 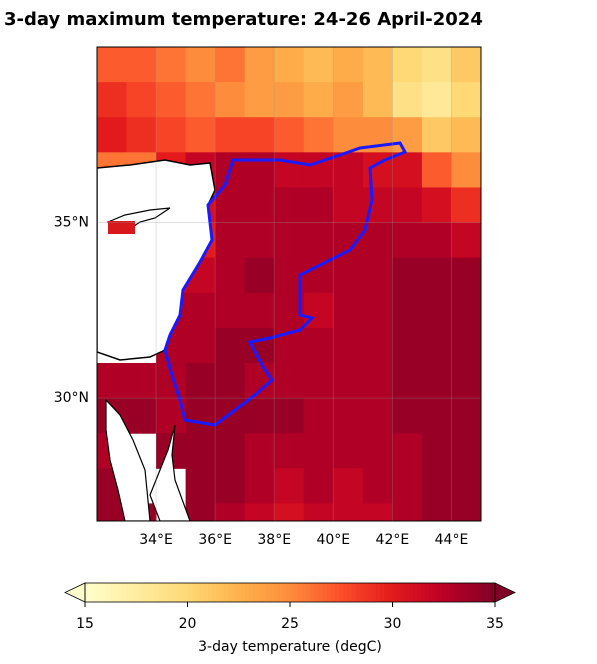 I want to click on colorbar-tick-label: 35, so click(x=495, y=624).